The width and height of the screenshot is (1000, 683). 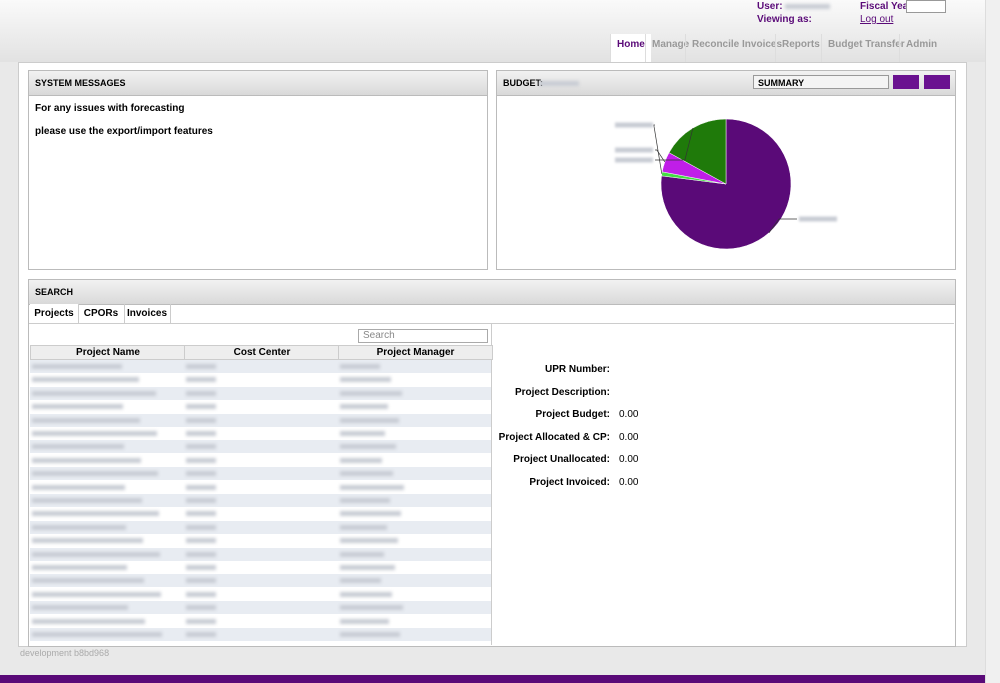 What do you see at coordinates (906, 82) in the screenshot?
I see `print-button` at bounding box center [906, 82].